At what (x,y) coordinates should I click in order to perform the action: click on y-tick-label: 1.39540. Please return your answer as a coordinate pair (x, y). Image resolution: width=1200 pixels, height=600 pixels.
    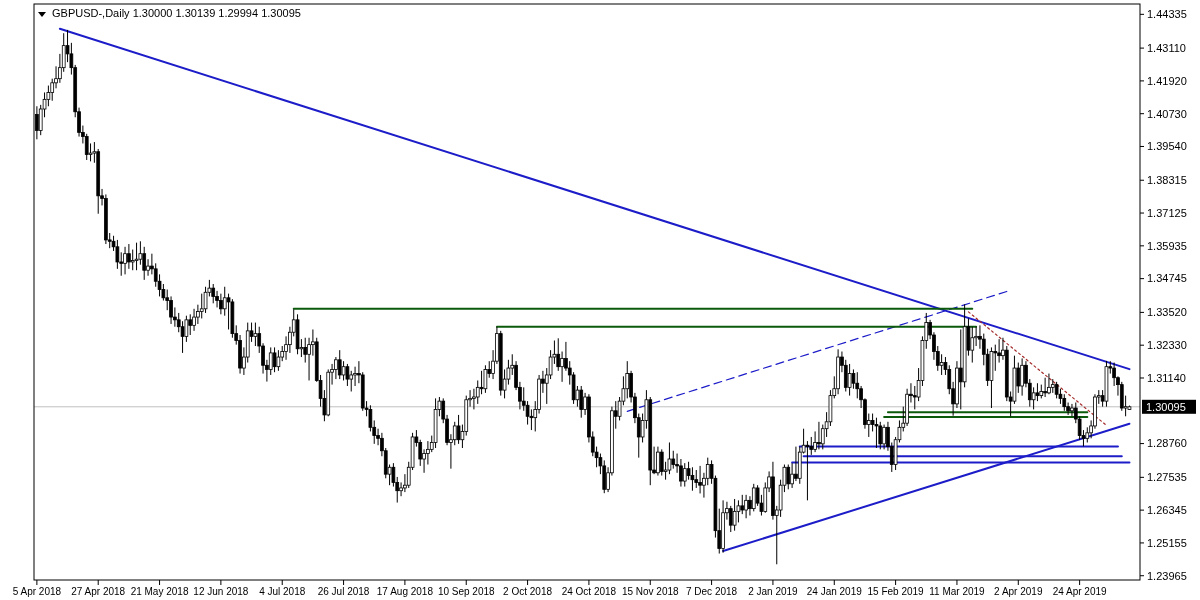
    Looking at the image, I should click on (1167, 146).